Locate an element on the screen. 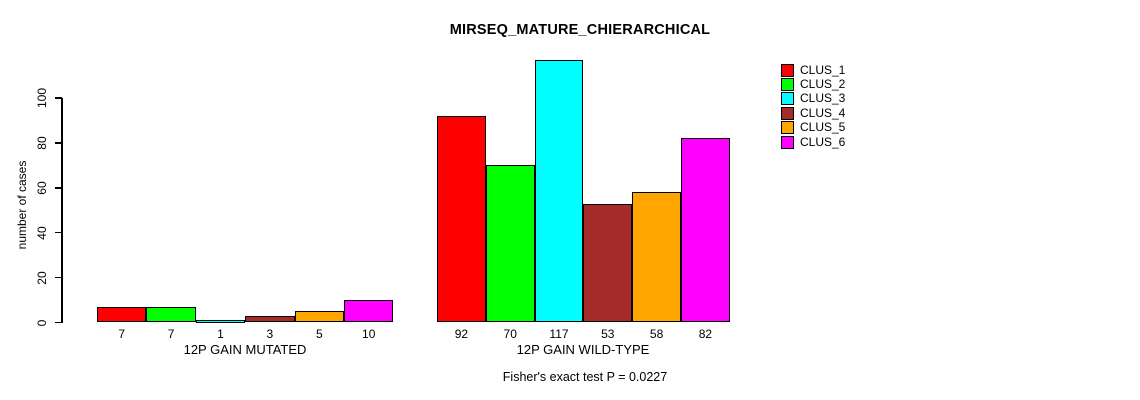 Image resolution: width=1140 pixels, height=400 pixels. bar-value-label: 1 is located at coordinates (220, 334).